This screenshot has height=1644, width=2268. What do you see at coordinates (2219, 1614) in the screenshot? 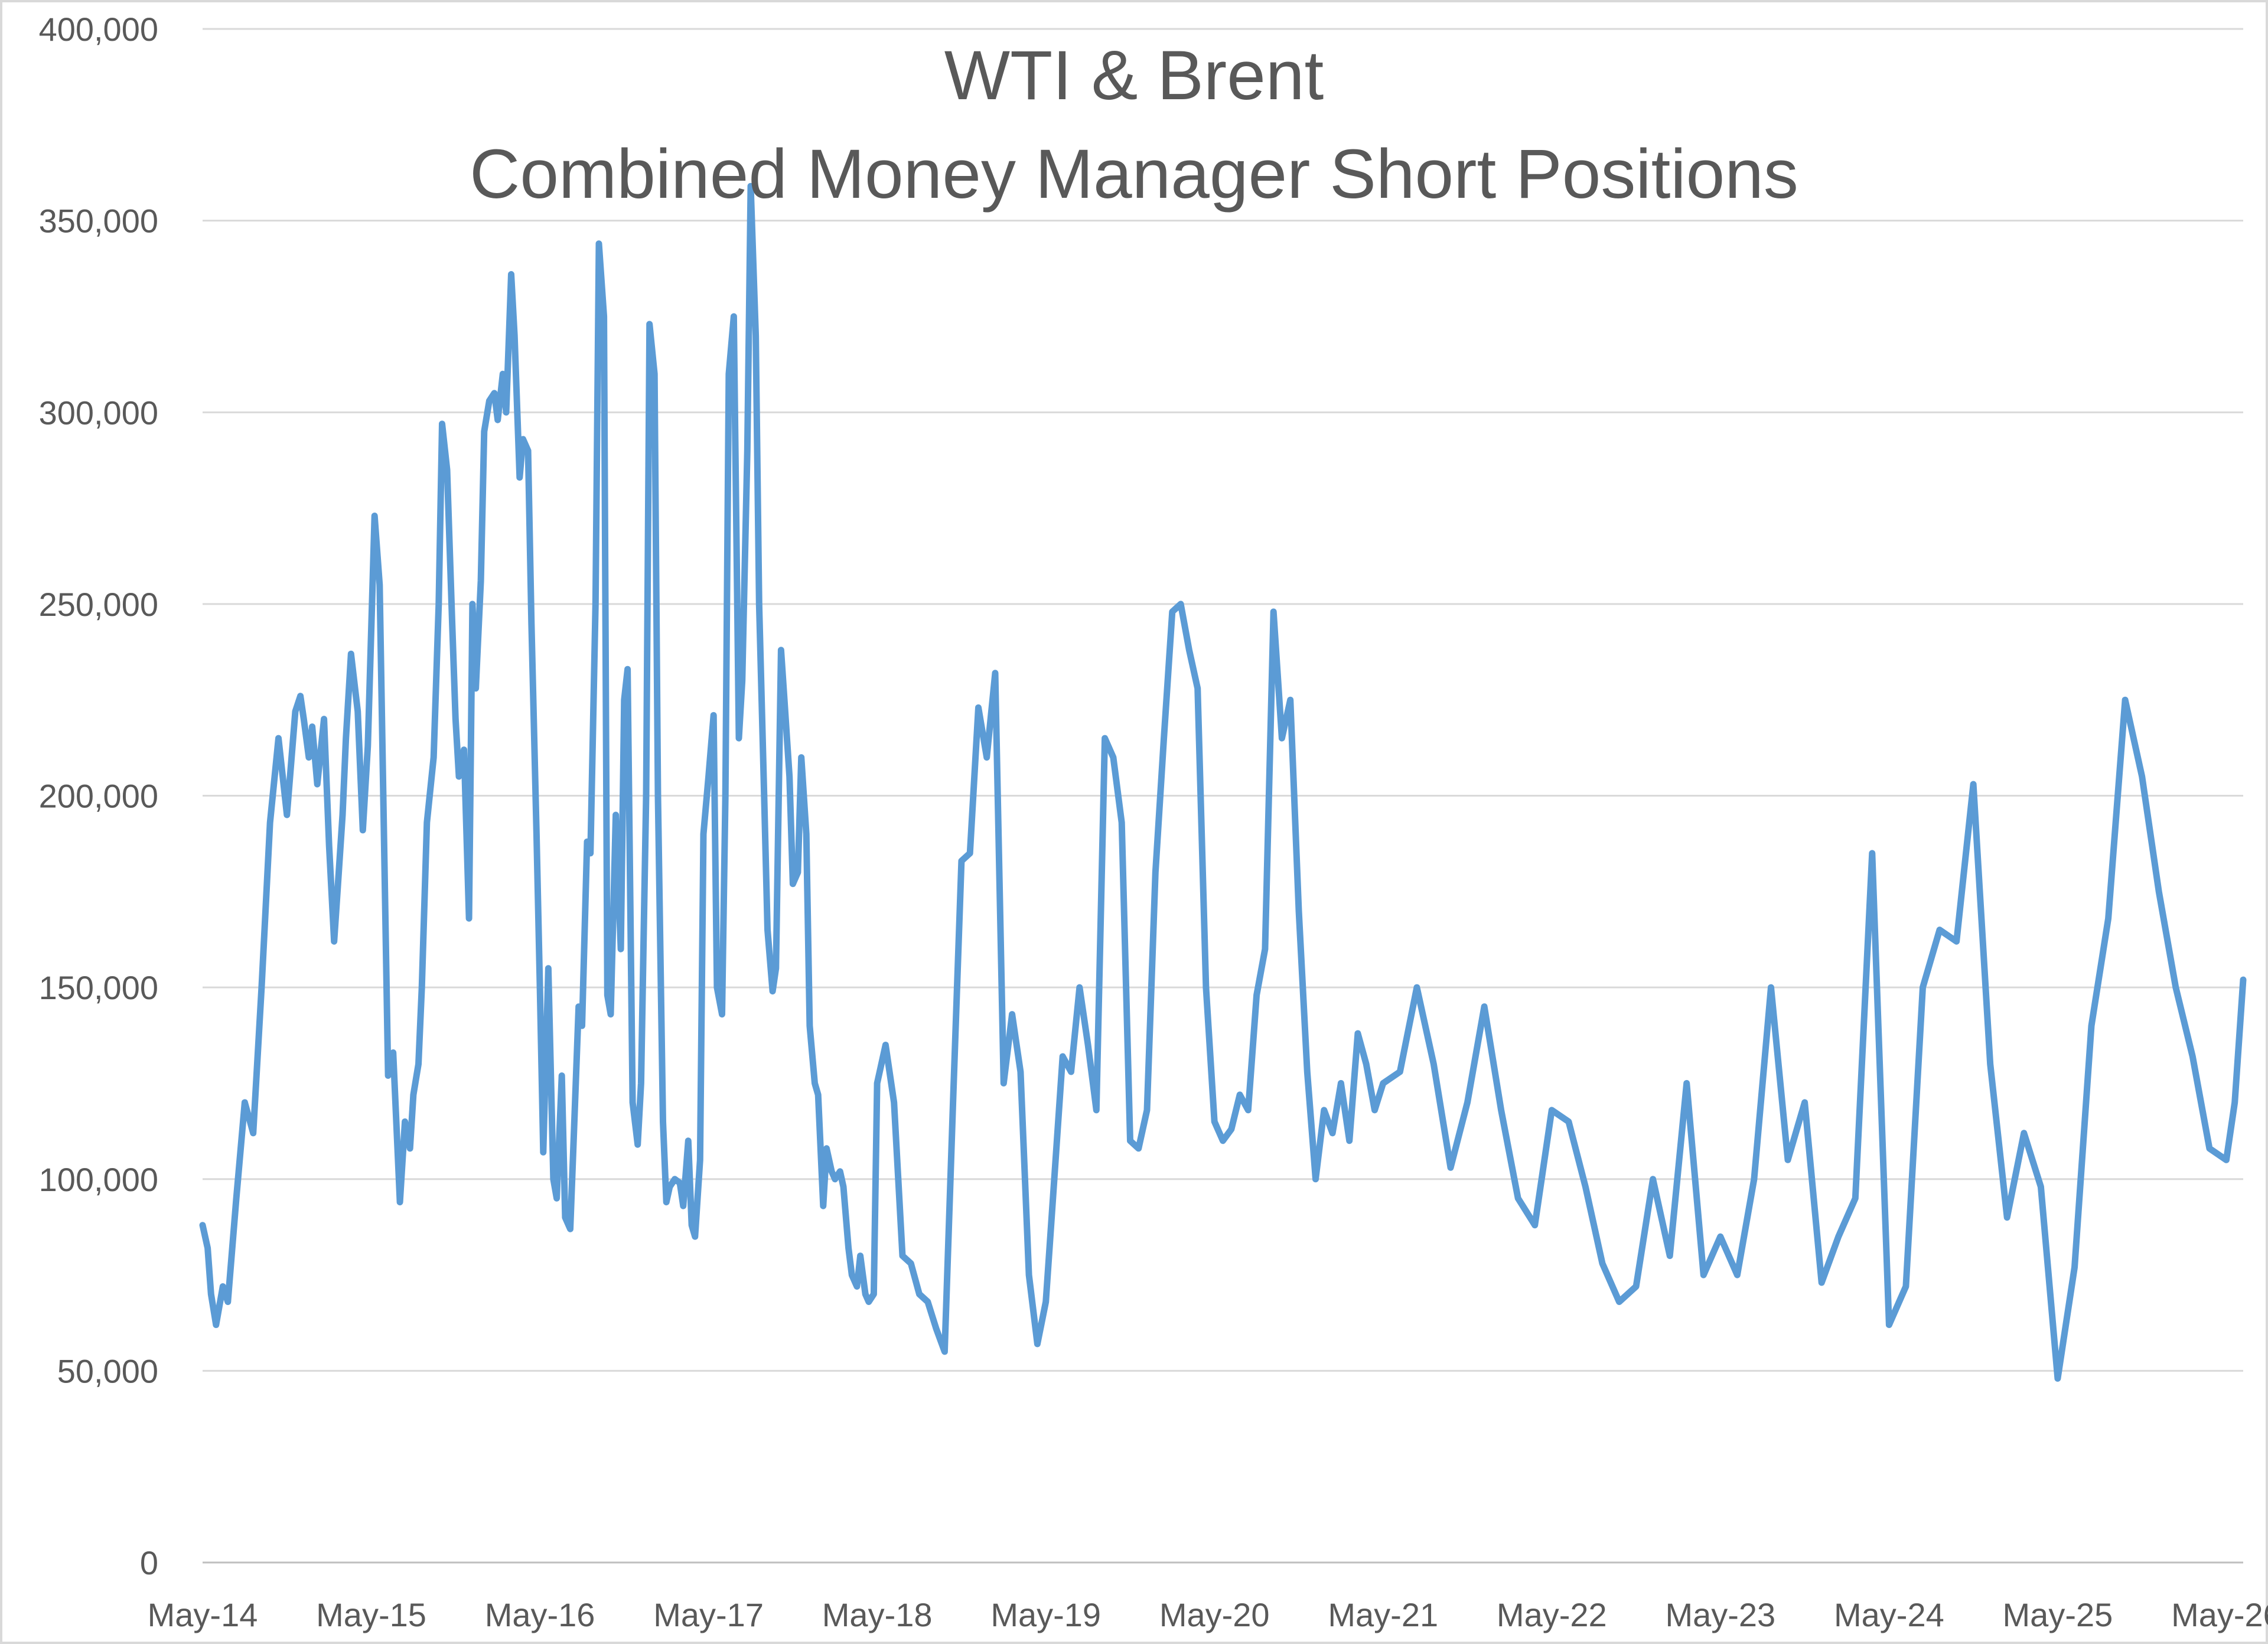
I see `x-tick-label: May-26` at bounding box center [2219, 1614].